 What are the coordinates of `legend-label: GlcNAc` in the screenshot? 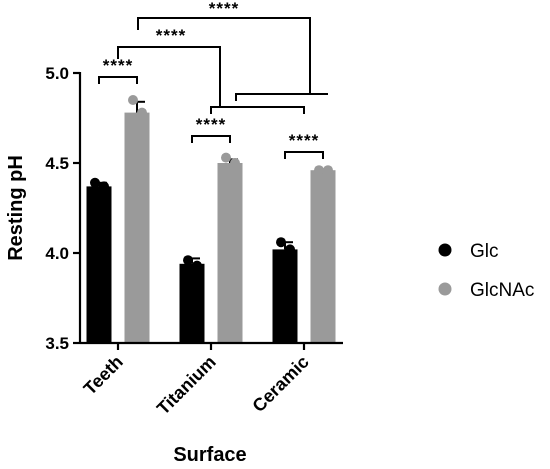 It's located at (502, 290).